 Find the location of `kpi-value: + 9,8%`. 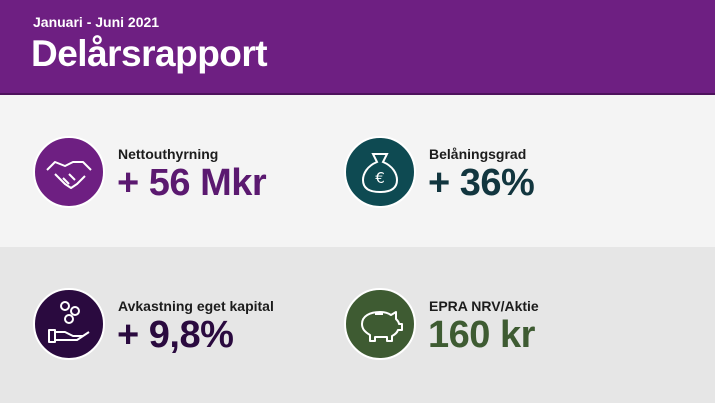

kpi-value: + 9,8% is located at coordinates (175, 335).